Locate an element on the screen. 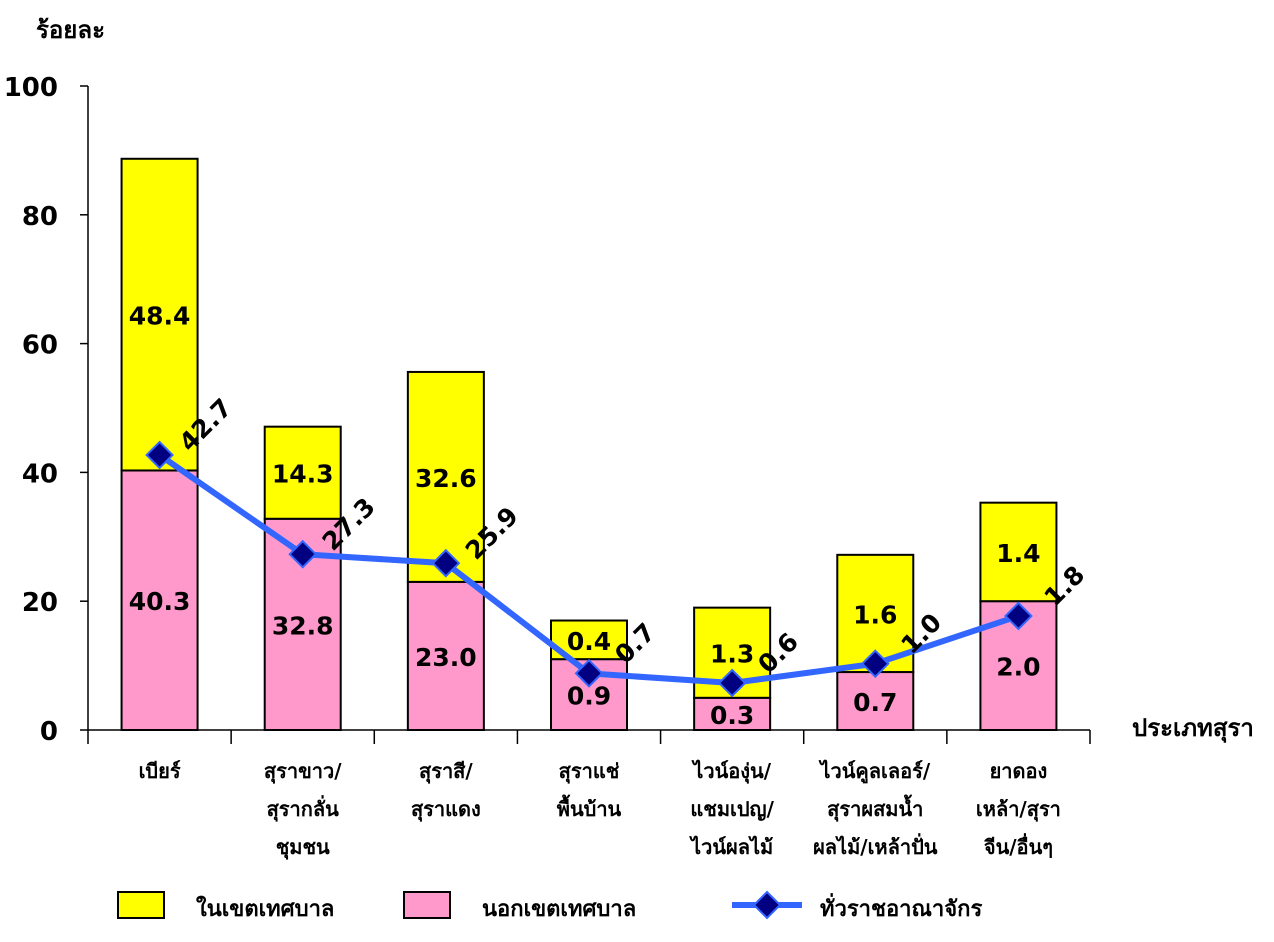 This screenshot has height=942, width=1274. y-tick-label: 0 is located at coordinates (49, 732).